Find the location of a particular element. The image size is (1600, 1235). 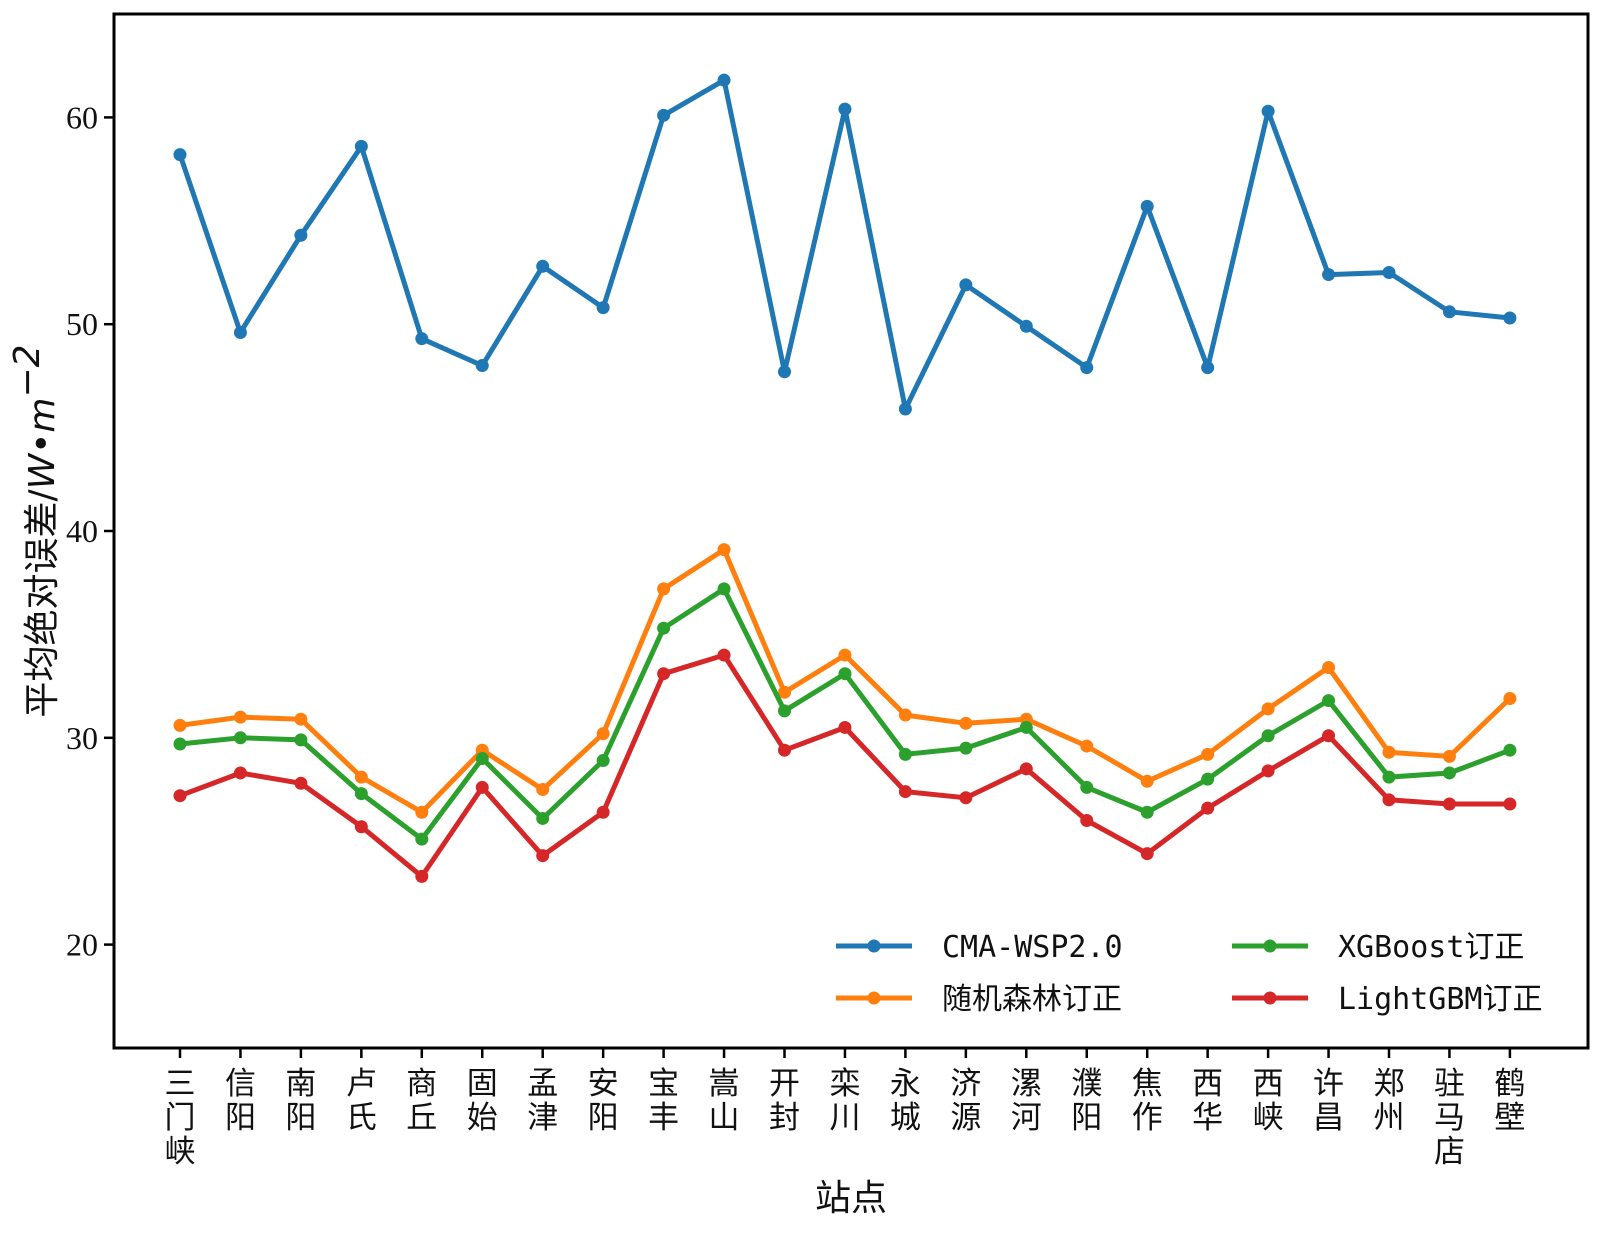

y-axis-unit-exponent: −2 is located at coordinates (27, 370).